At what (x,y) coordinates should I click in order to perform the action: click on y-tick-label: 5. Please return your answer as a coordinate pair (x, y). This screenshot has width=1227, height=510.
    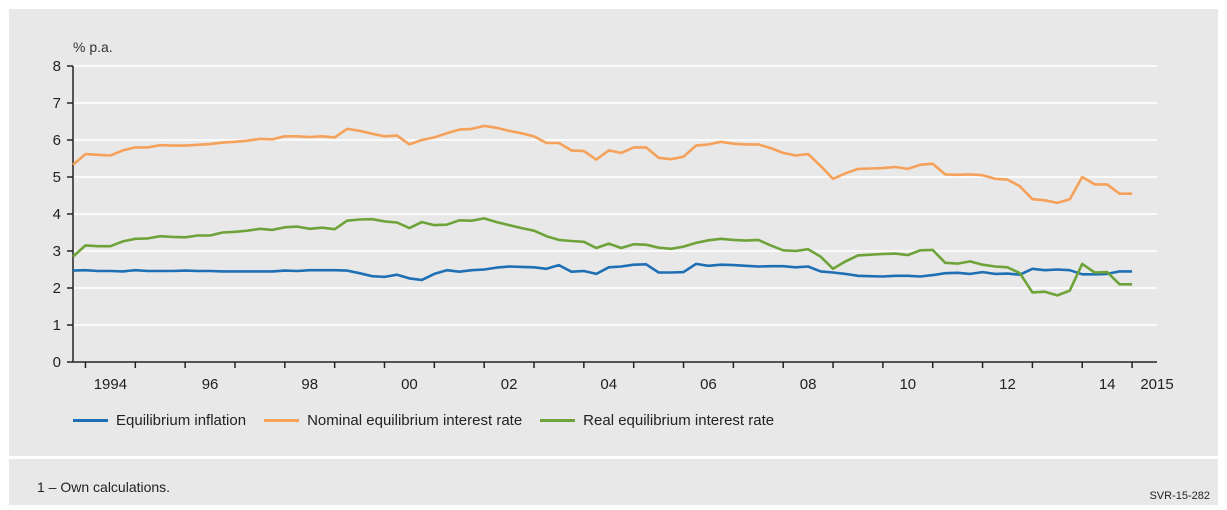
    Looking at the image, I should click on (57, 177).